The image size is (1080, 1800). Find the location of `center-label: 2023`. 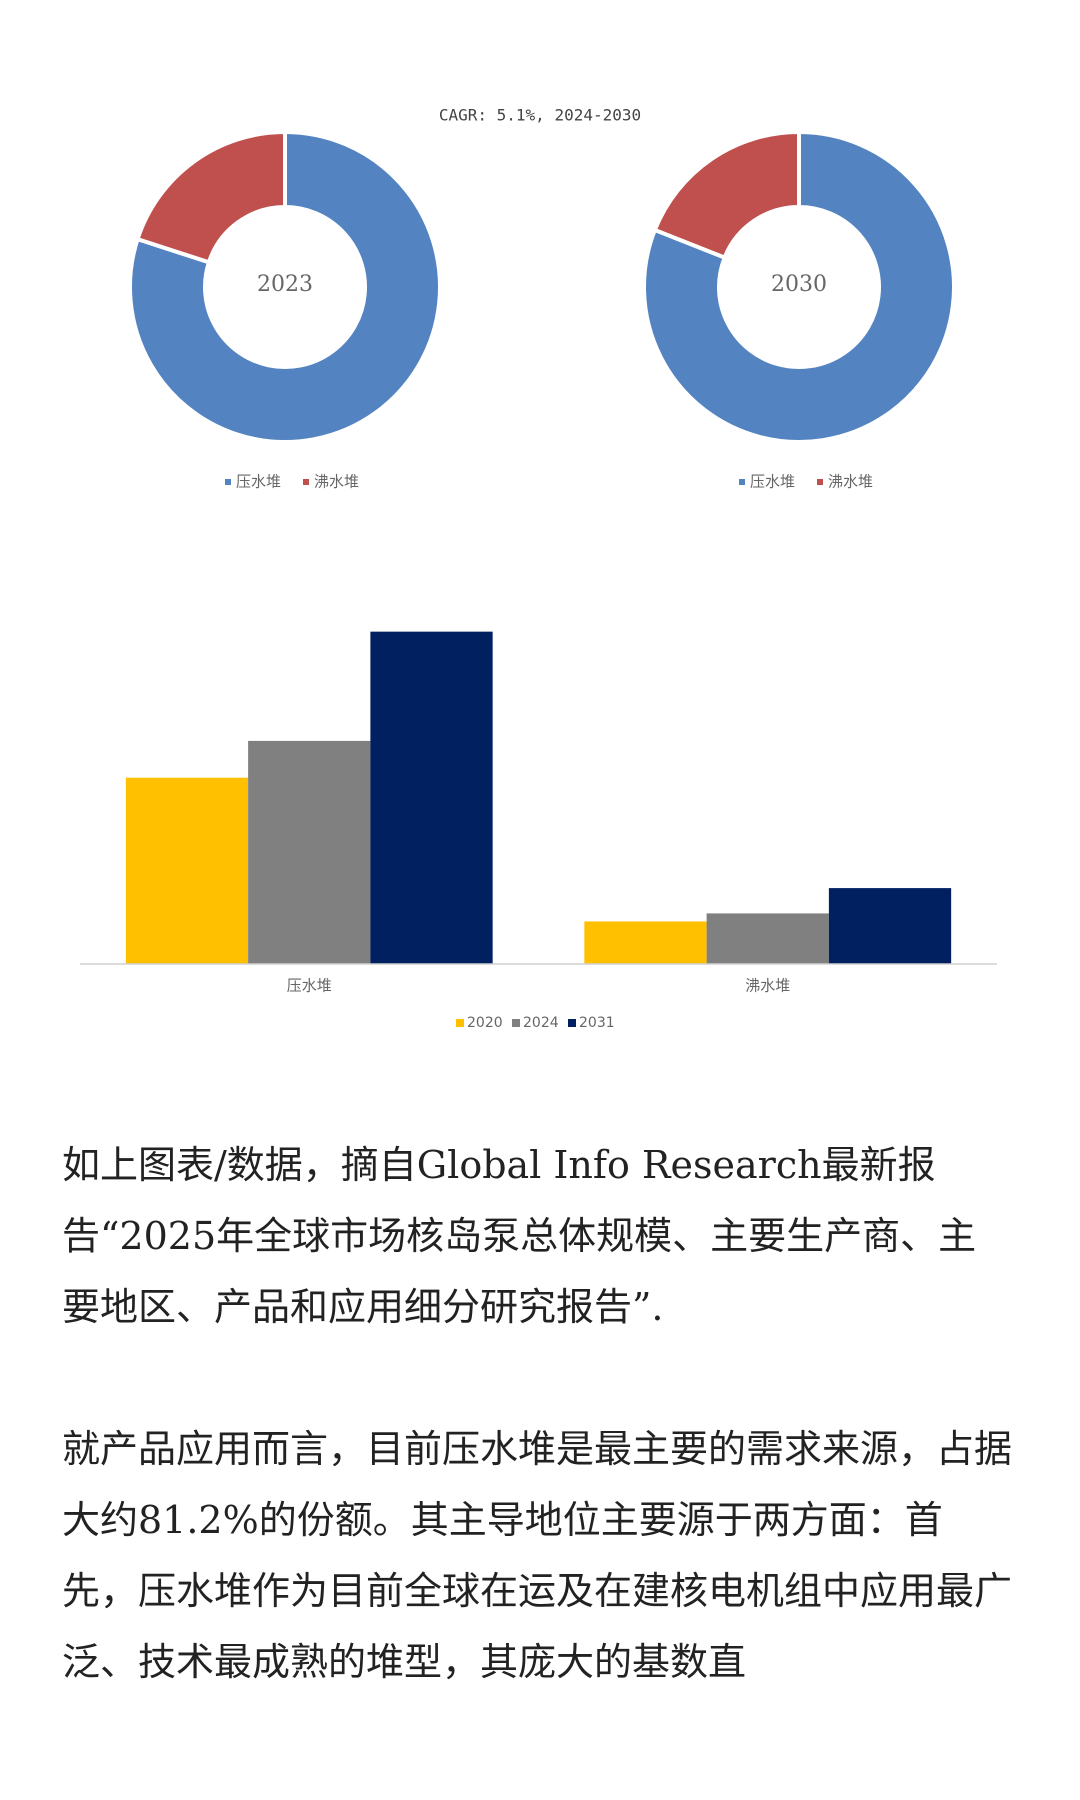

center-label: 2023 is located at coordinates (285, 284).